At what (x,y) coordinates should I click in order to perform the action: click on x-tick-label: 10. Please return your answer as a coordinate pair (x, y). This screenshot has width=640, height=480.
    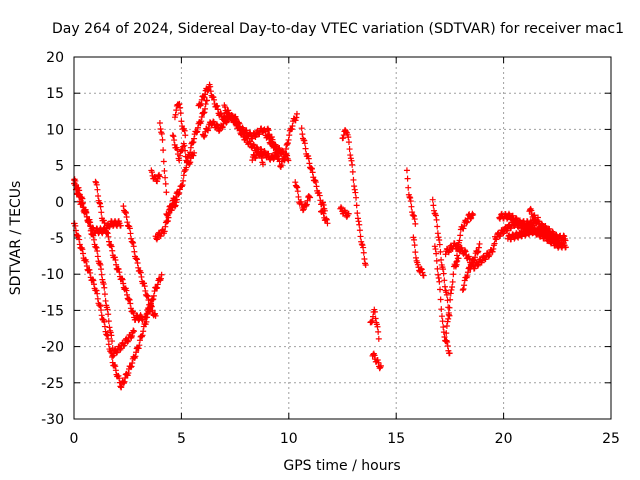
    Looking at the image, I should click on (289, 439).